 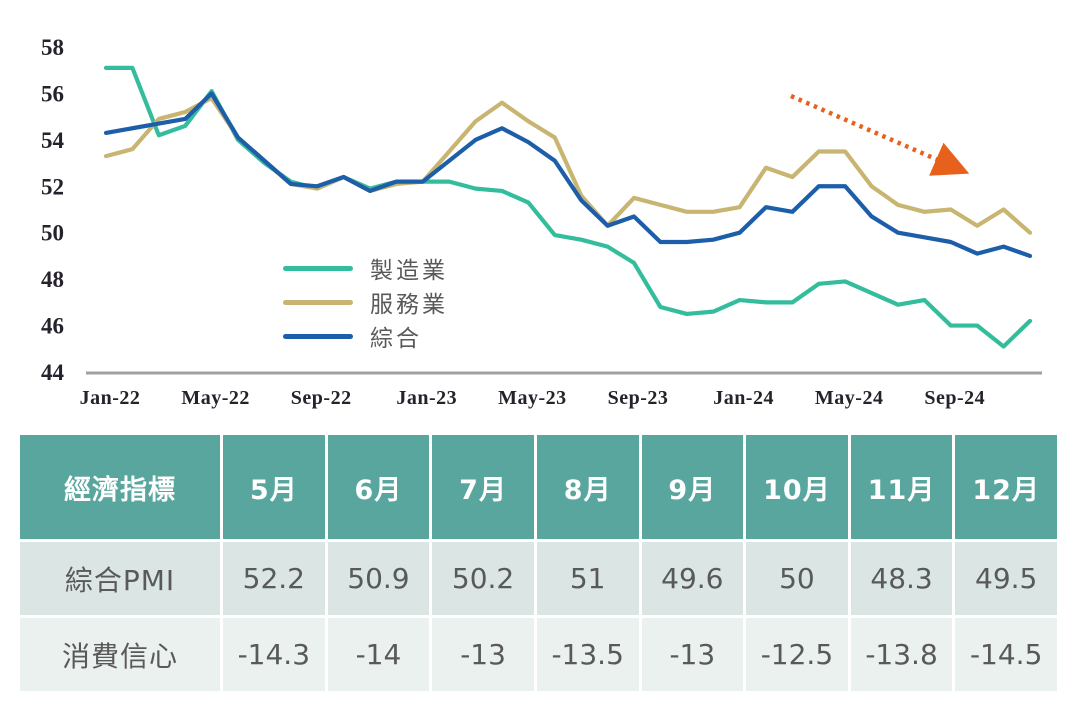 What do you see at coordinates (120, 487) in the screenshot?
I see `table-header-indicator: 經濟指標` at bounding box center [120, 487].